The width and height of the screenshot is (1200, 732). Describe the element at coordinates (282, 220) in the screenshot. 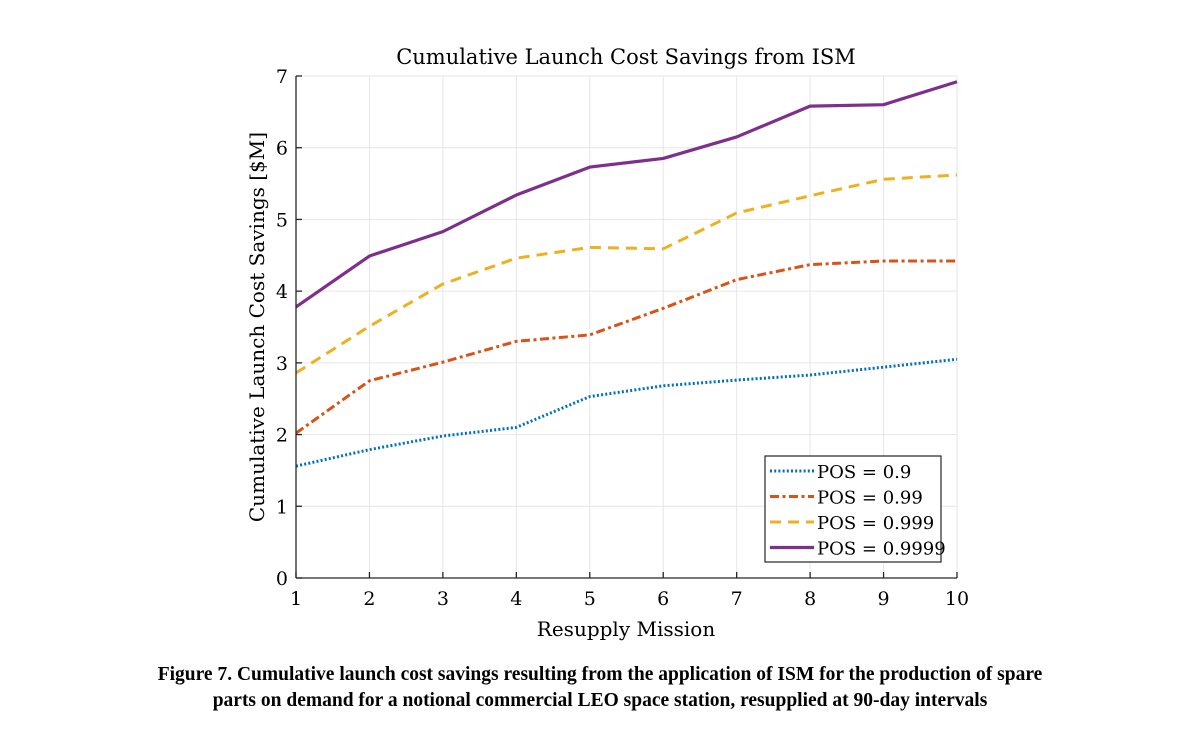

I see `y-tick-label: 5` at that location.